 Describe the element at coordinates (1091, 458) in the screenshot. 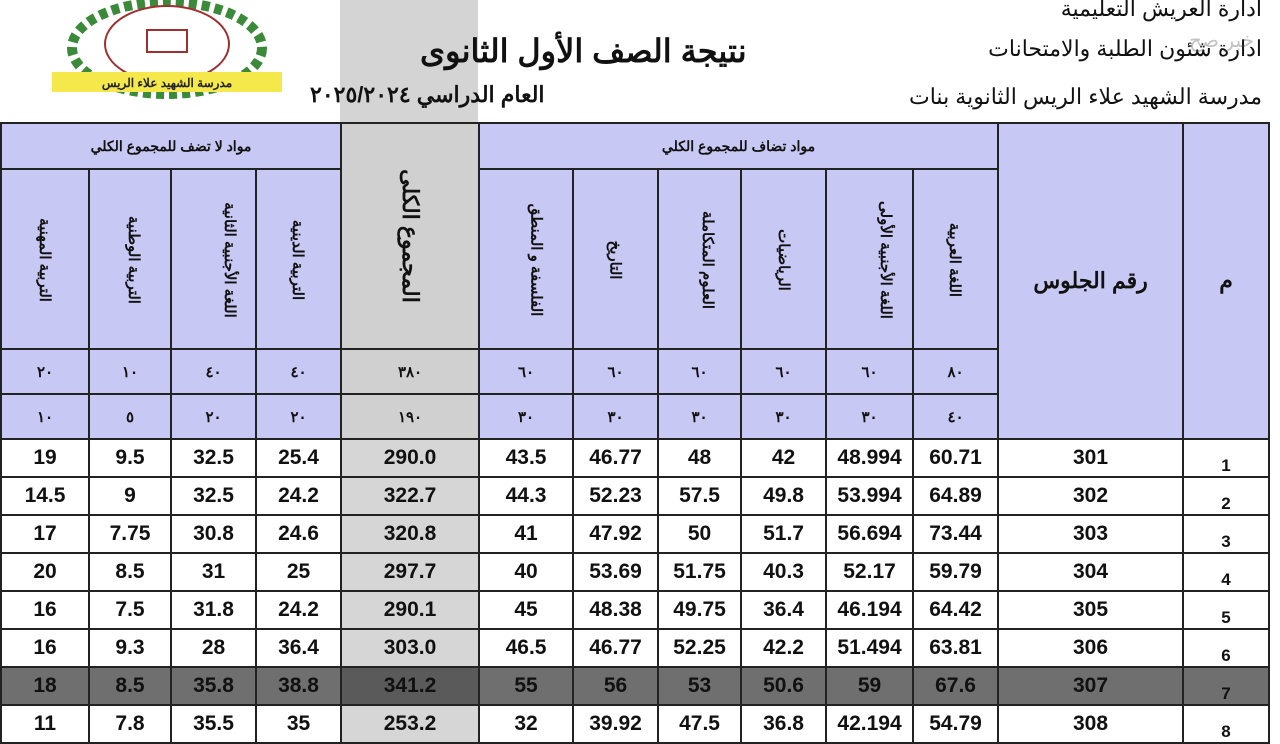

I see `cell: 301` at that location.